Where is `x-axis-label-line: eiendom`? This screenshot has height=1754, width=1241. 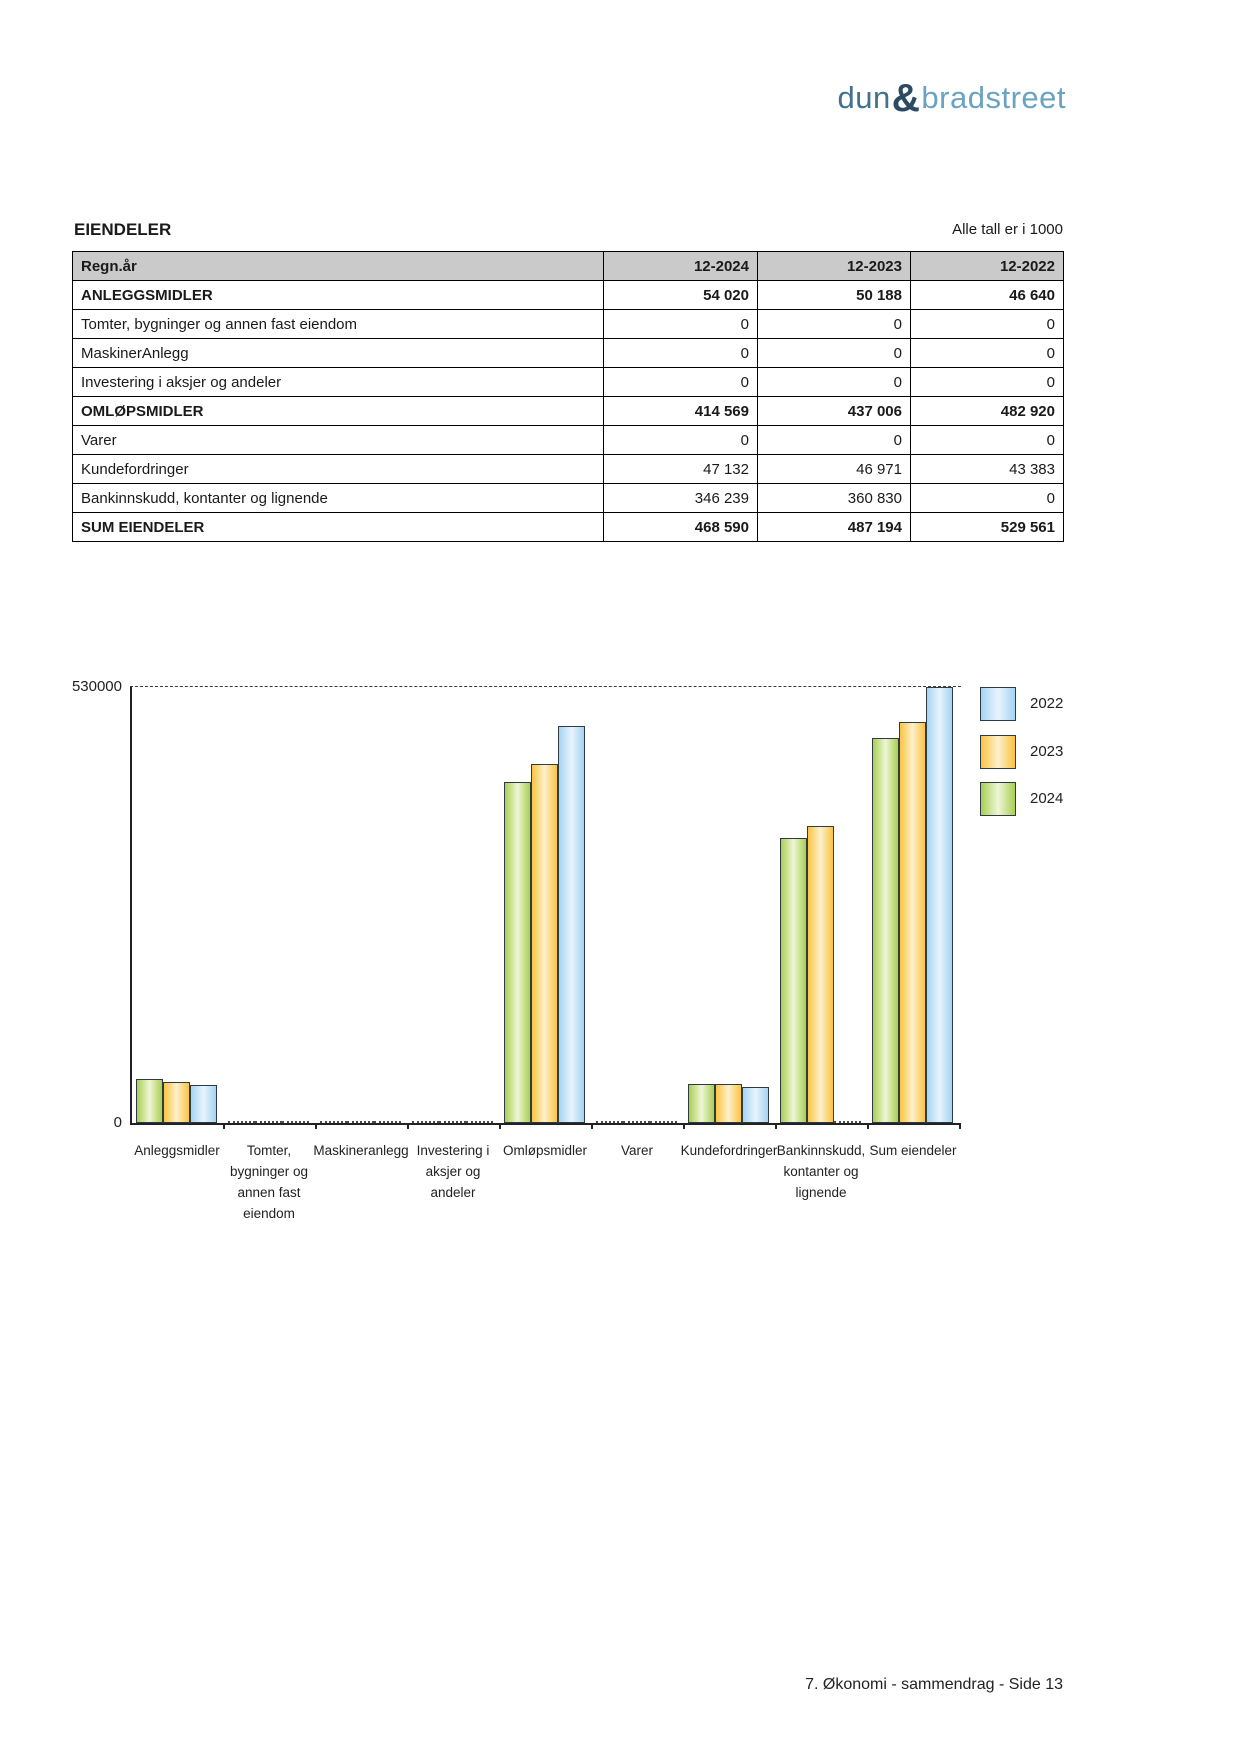 x-axis-label-line: eiendom is located at coordinates (269, 1213).